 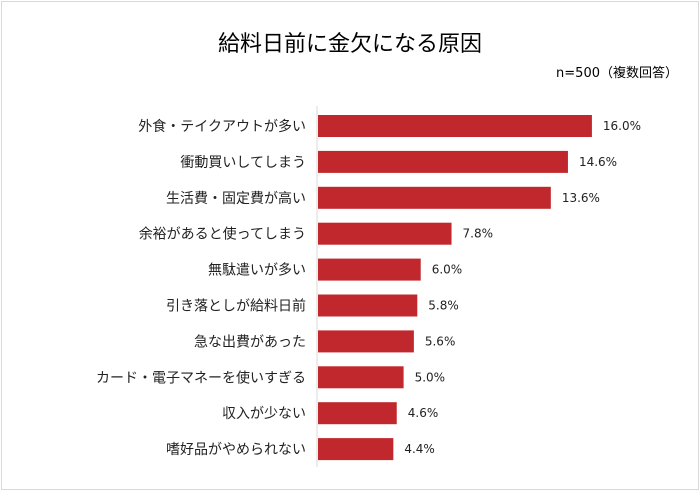 What do you see at coordinates (257, 270) in the screenshot?
I see `category-label: 無駄遣いが多い` at bounding box center [257, 270].